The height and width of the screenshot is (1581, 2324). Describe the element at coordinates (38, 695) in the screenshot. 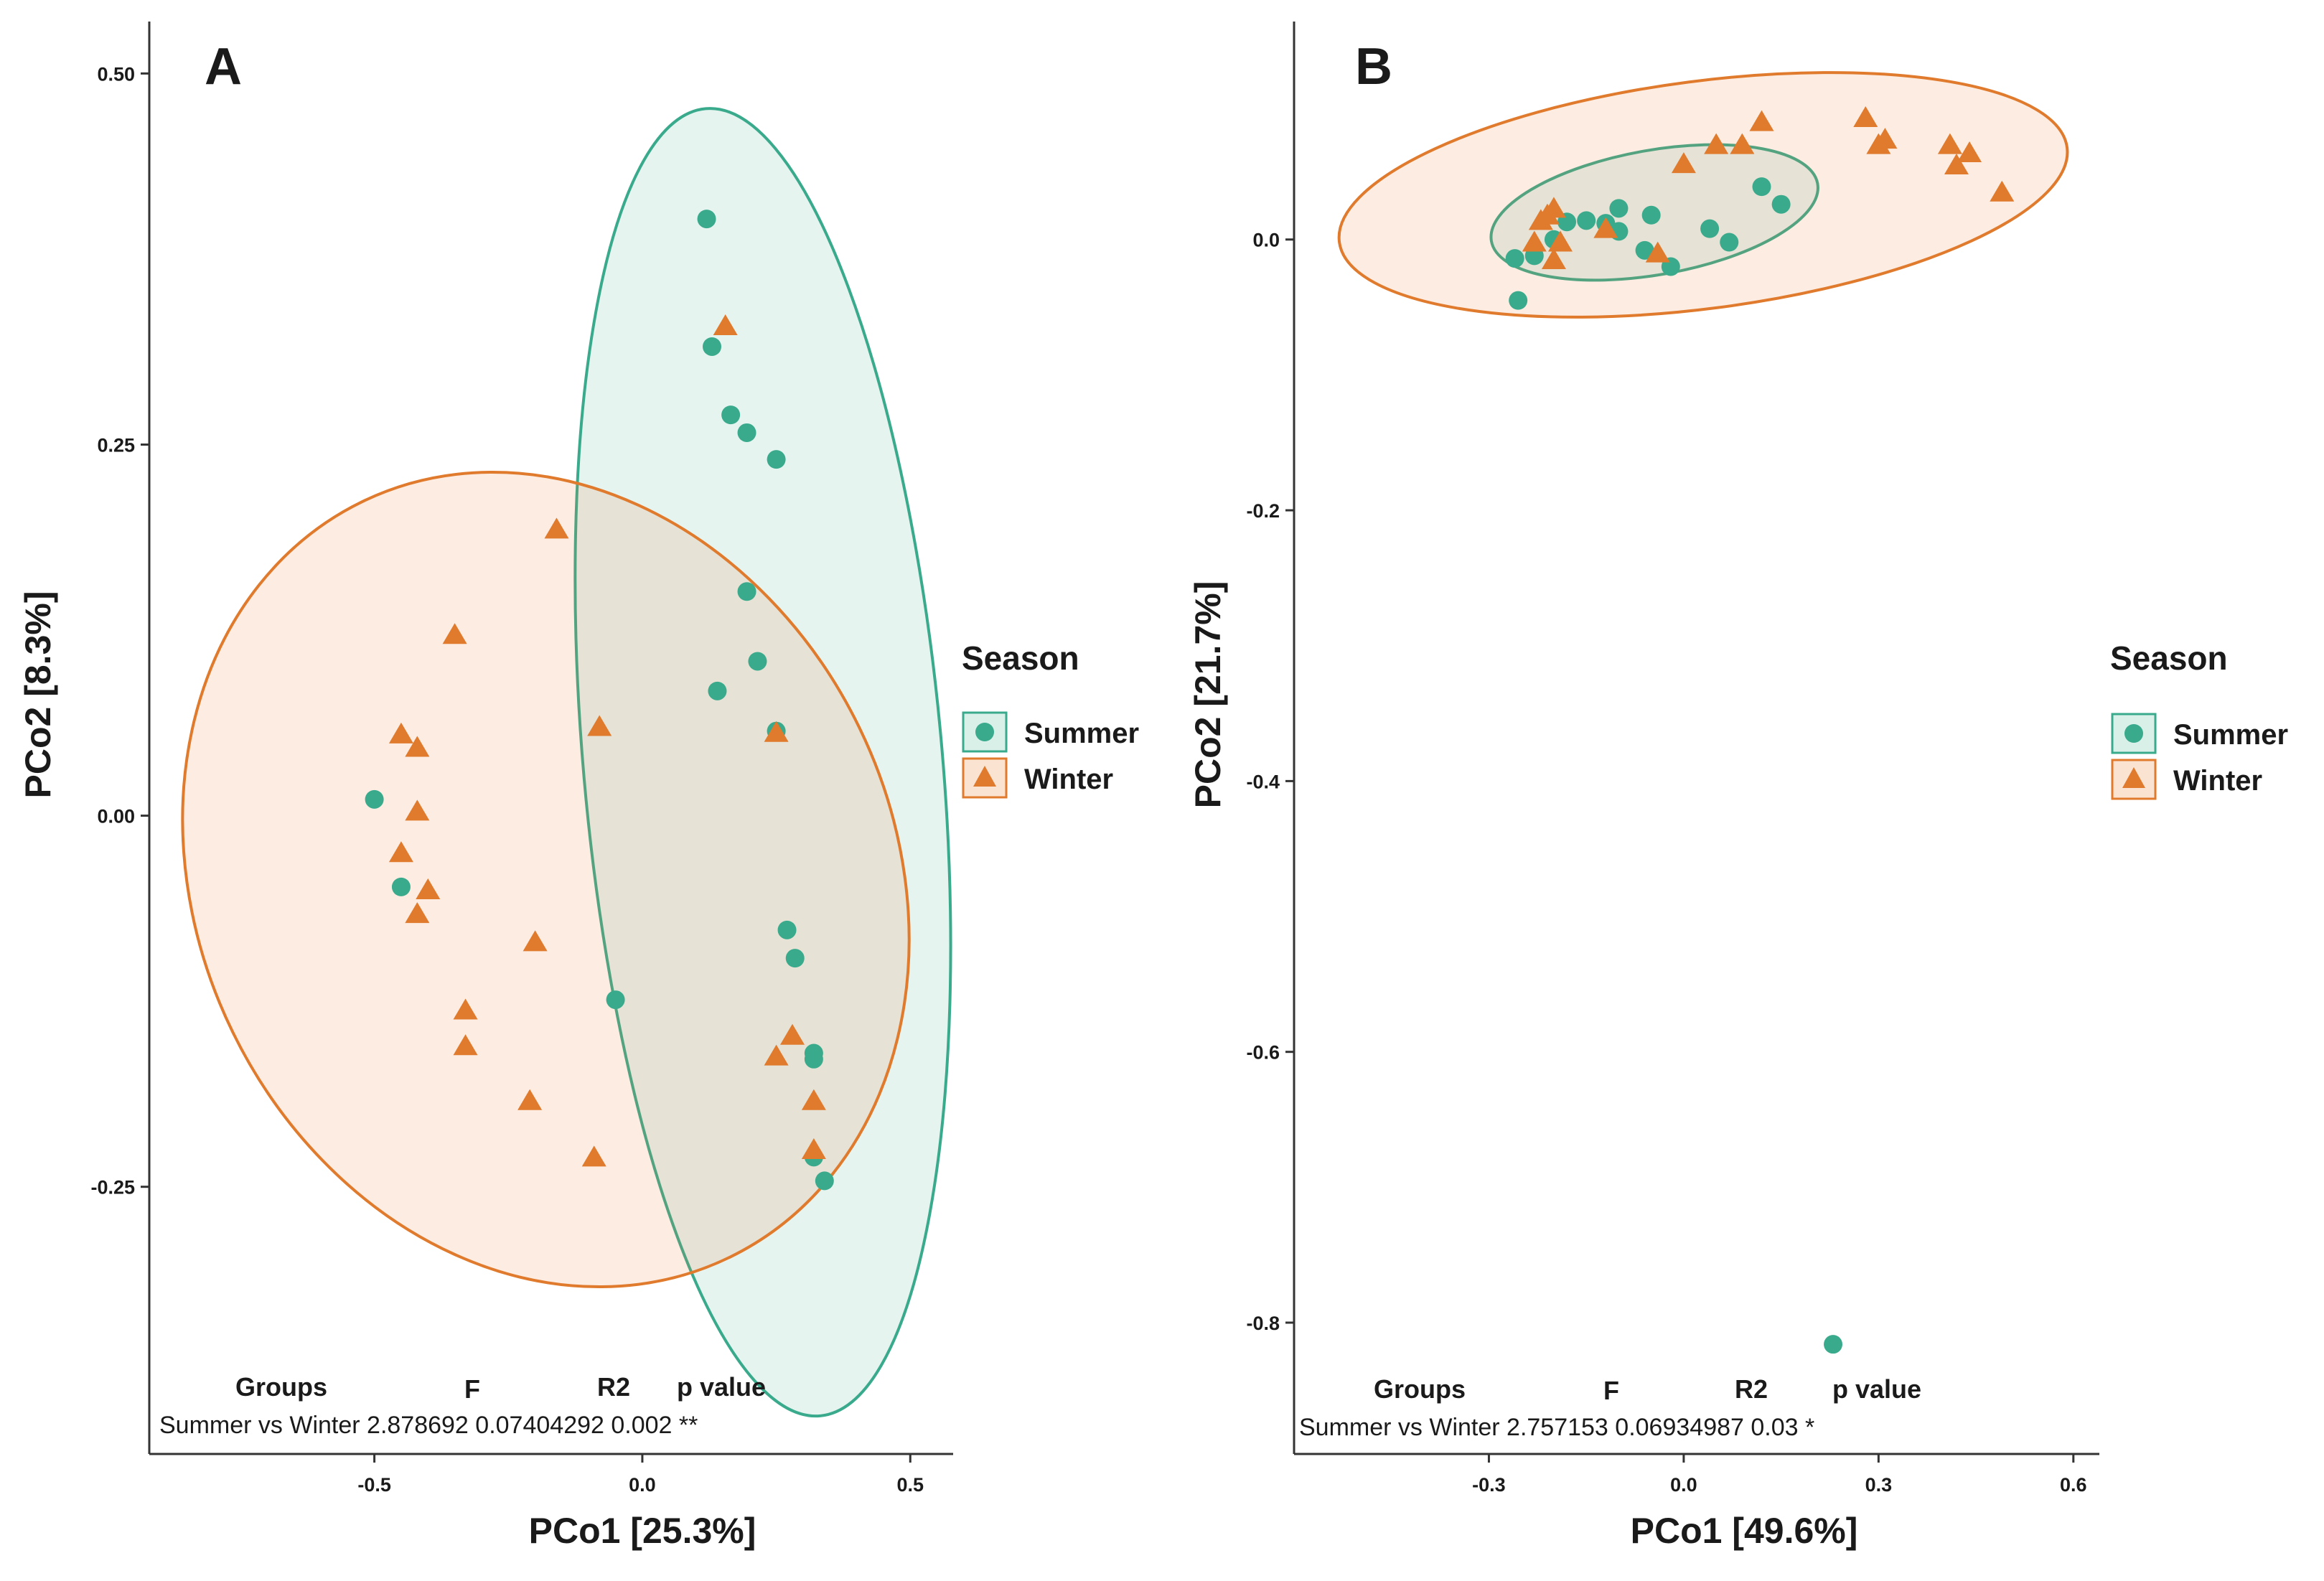

I see `panel-a-y-axis-label: PCo2 [8.3%]` at that location.